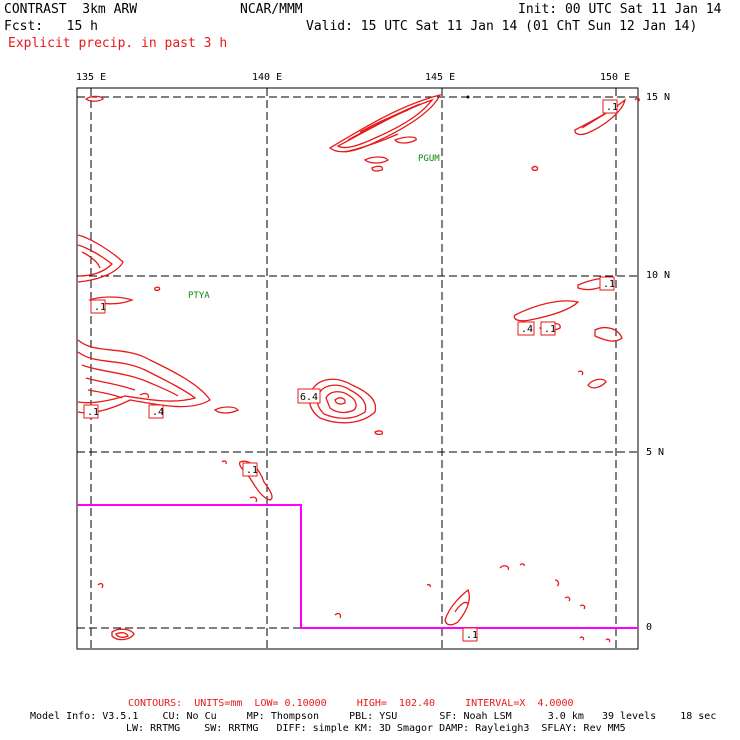  Describe the element at coordinates (309, 397) in the screenshot. I see `contour-label: 6.4` at that location.